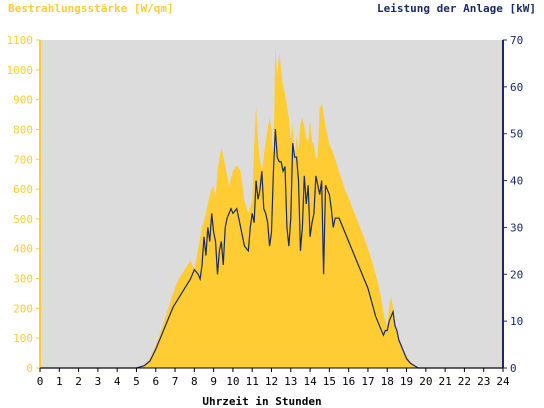 The image size is (544, 408). Describe the element at coordinates (387, 381) in the screenshot. I see `x-tick-label: 18` at that location.